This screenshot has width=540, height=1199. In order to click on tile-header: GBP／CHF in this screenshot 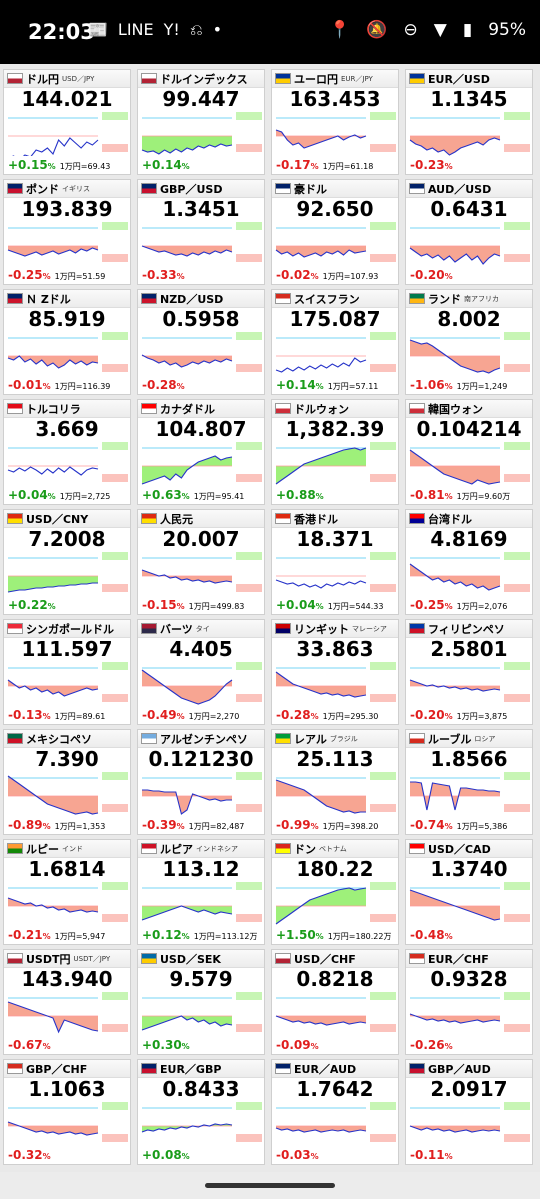, I will do `click(67, 1069)`.